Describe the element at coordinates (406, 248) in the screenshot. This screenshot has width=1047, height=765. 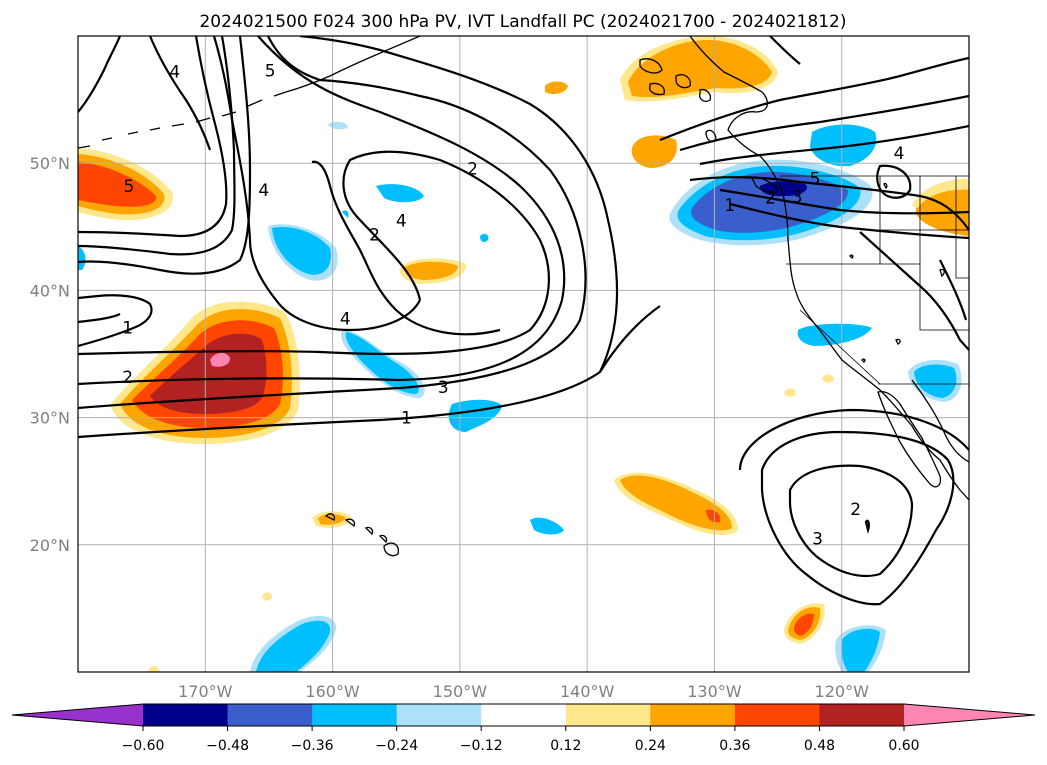
I see `pv-contour-6-inner` at that location.